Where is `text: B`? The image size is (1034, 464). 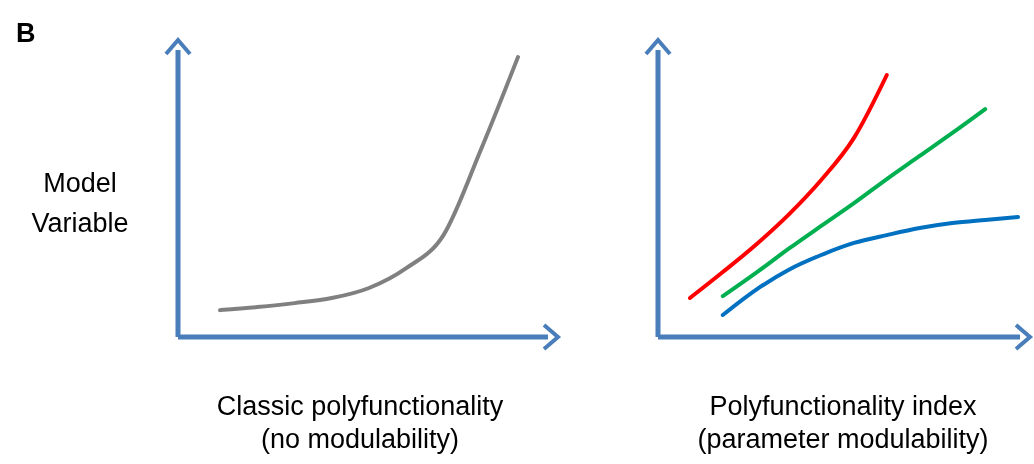 text: B is located at coordinates (26, 33).